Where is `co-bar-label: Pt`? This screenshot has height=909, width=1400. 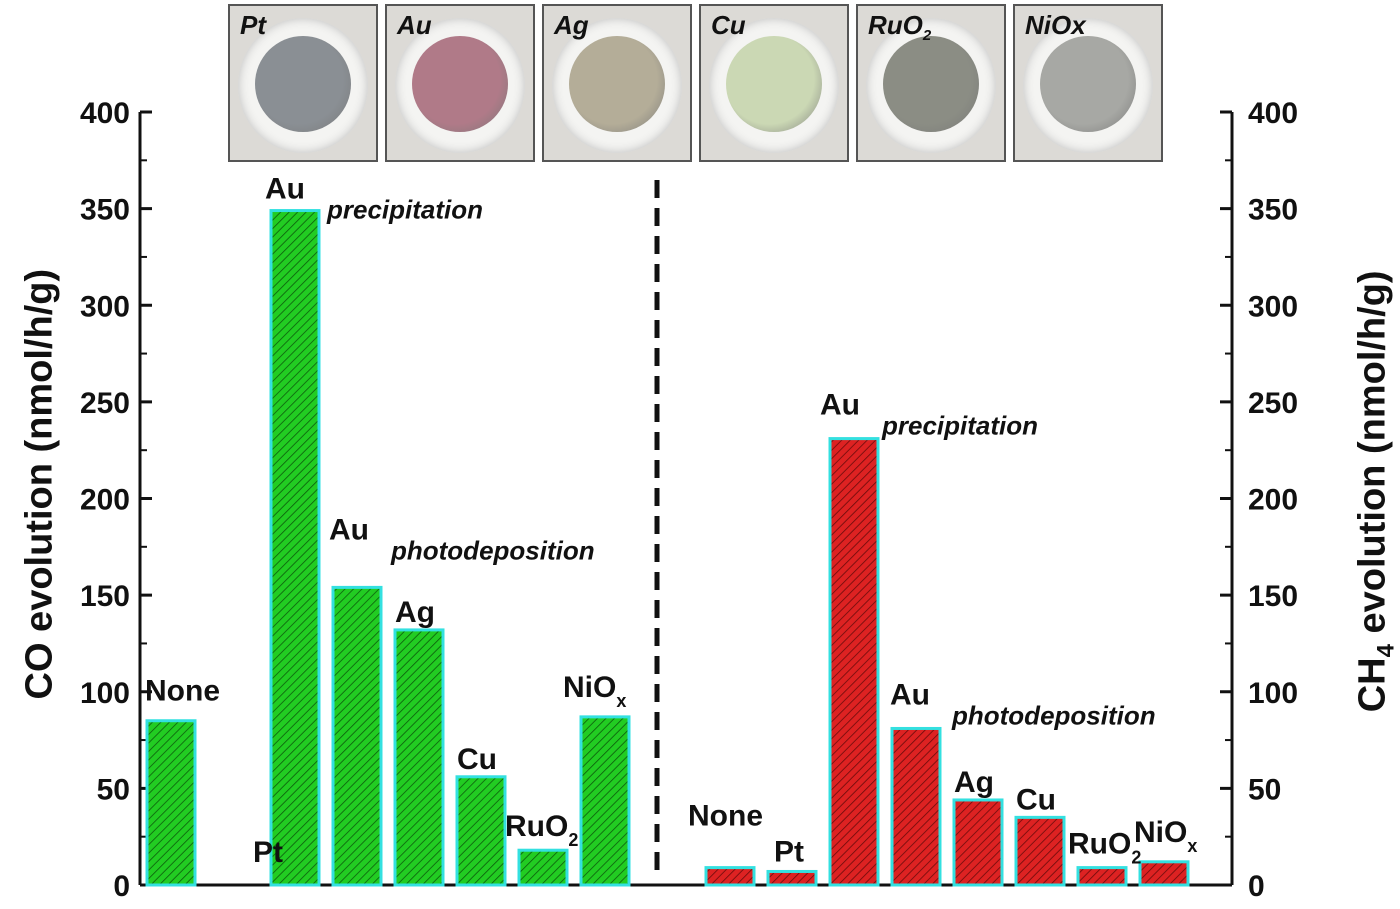
co-bar-label: Pt is located at coordinates (268, 852).